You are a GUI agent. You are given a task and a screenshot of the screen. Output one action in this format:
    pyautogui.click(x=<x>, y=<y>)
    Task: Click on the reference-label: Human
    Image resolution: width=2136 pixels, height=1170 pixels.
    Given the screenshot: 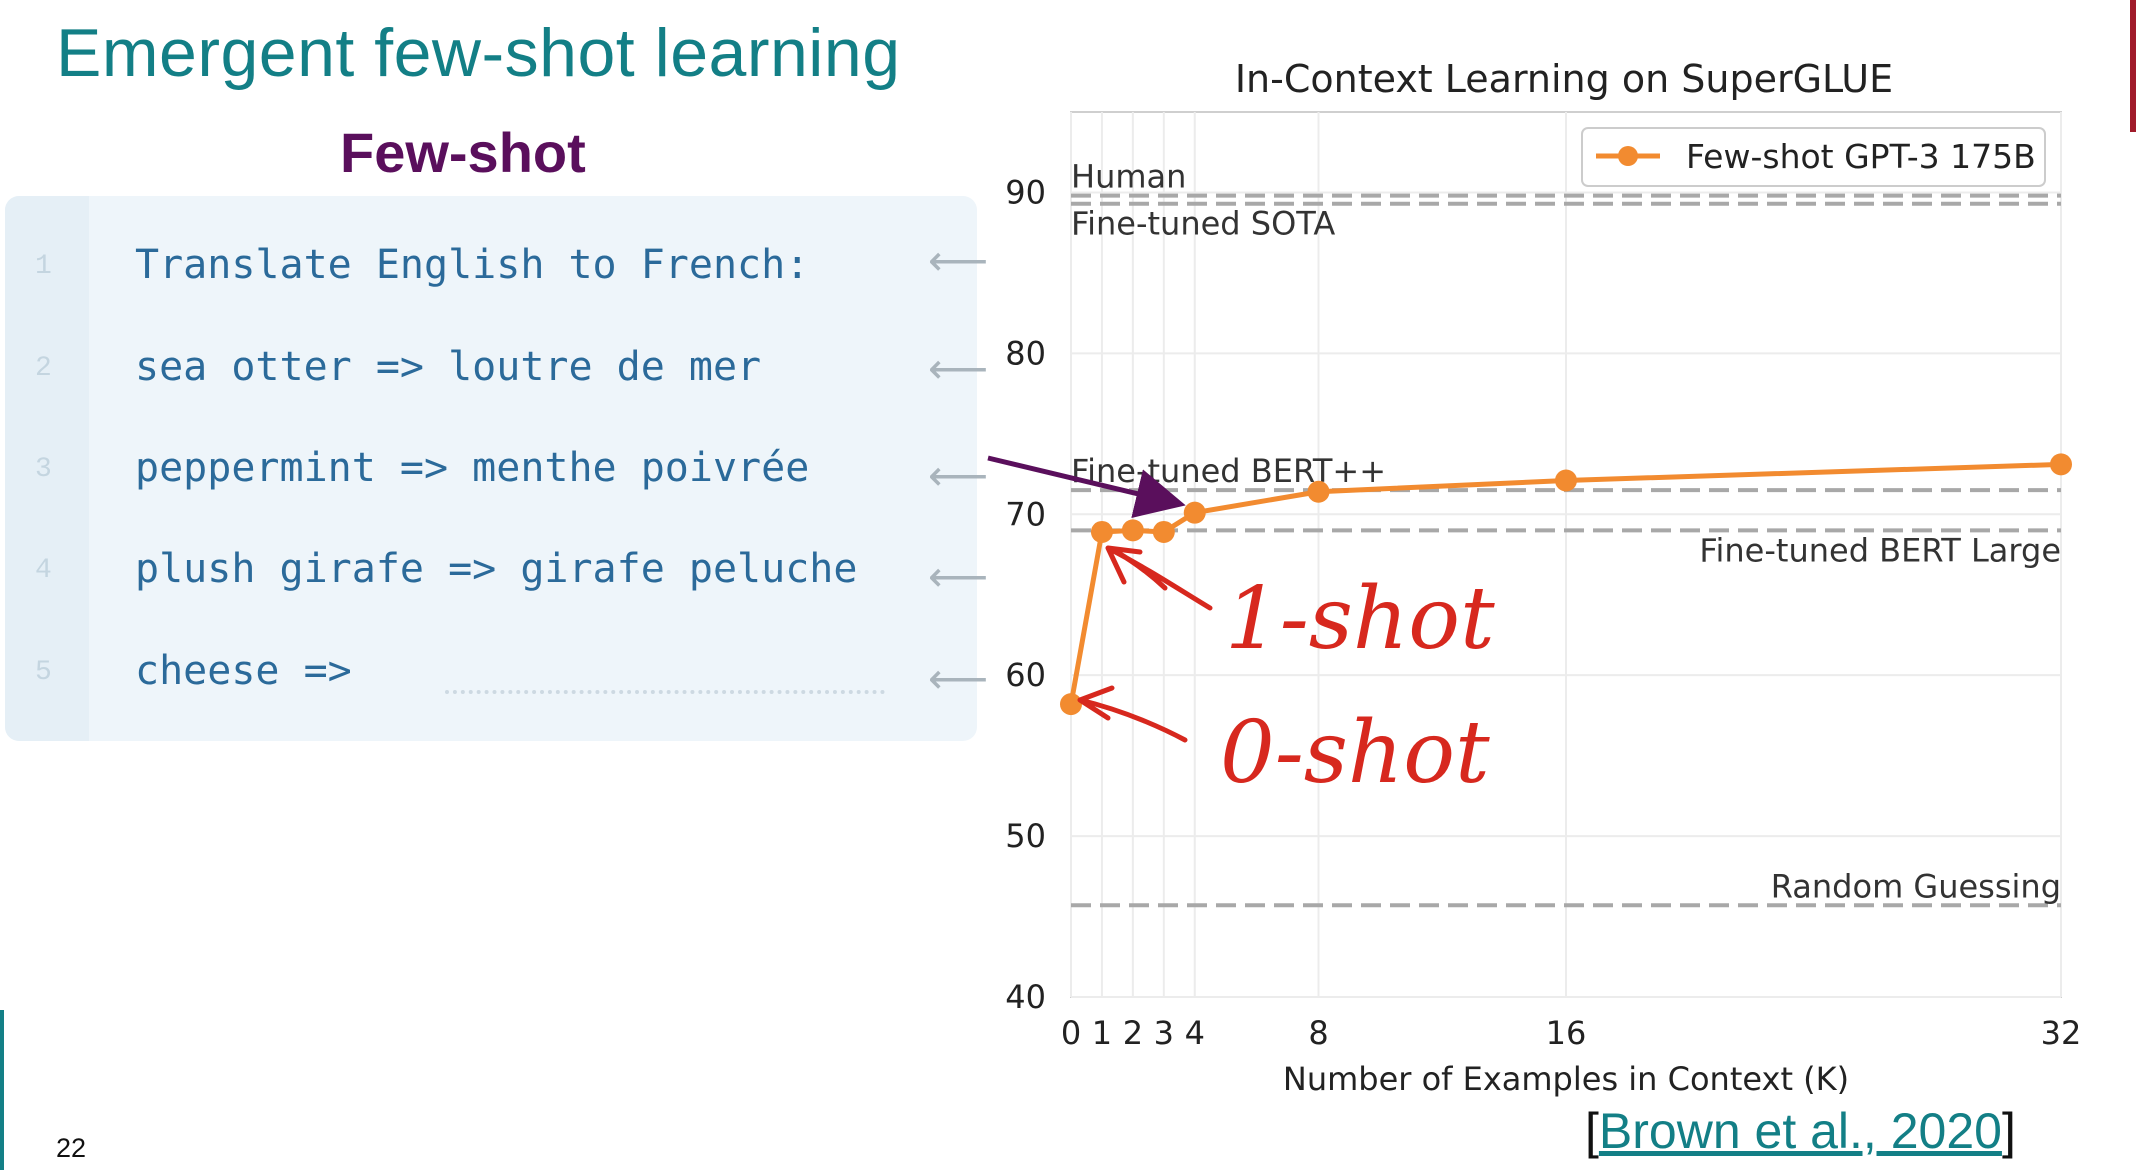 What is the action you would take?
    pyautogui.click(x=1128, y=177)
    